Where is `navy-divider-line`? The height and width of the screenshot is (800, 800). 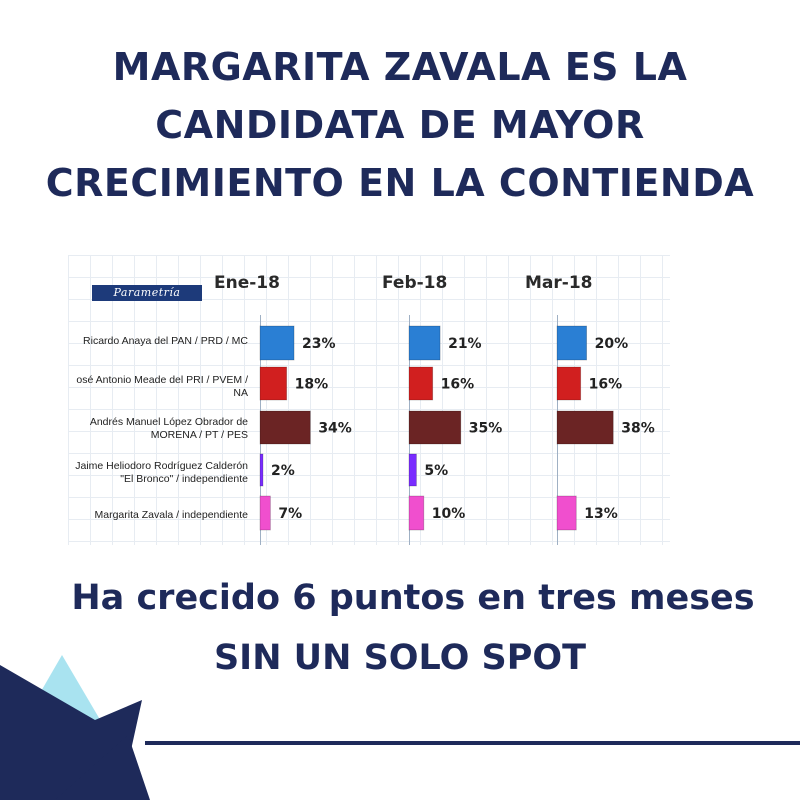 navy-divider-line is located at coordinates (472, 743).